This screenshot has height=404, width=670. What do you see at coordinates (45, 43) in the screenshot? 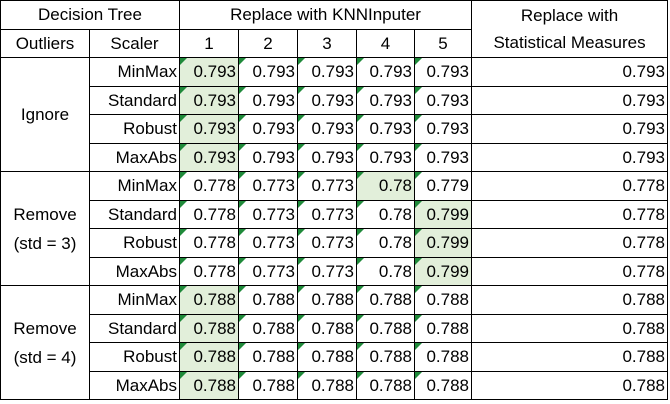
I see `outliers-header: Outliers` at bounding box center [45, 43].